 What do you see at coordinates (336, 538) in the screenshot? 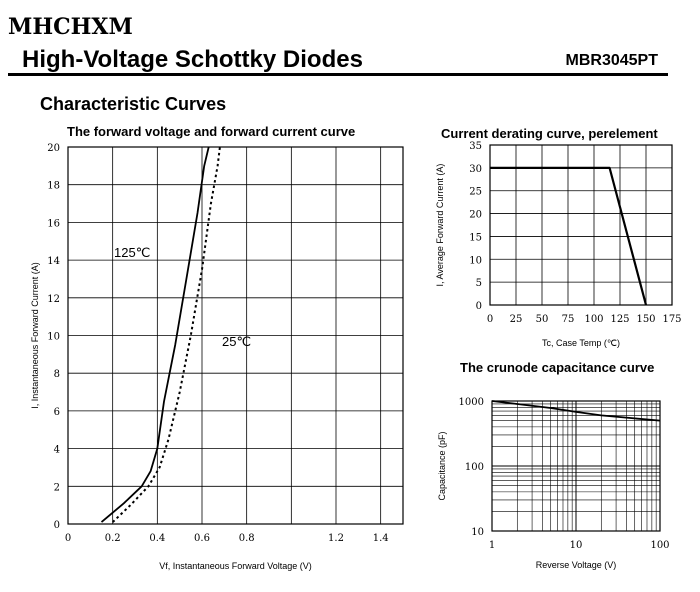
I see `chart-1-x-tick-label: 1.2` at bounding box center [336, 538].